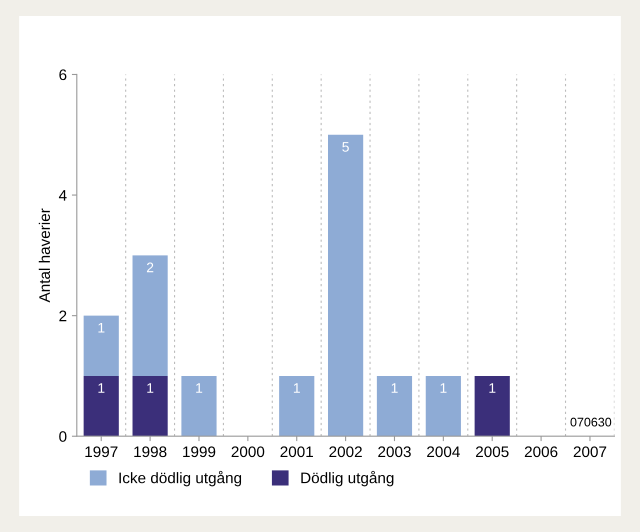 The width and height of the screenshot is (640, 532). What do you see at coordinates (44, 255) in the screenshot?
I see `y-axis-title: Antal haverier` at bounding box center [44, 255].